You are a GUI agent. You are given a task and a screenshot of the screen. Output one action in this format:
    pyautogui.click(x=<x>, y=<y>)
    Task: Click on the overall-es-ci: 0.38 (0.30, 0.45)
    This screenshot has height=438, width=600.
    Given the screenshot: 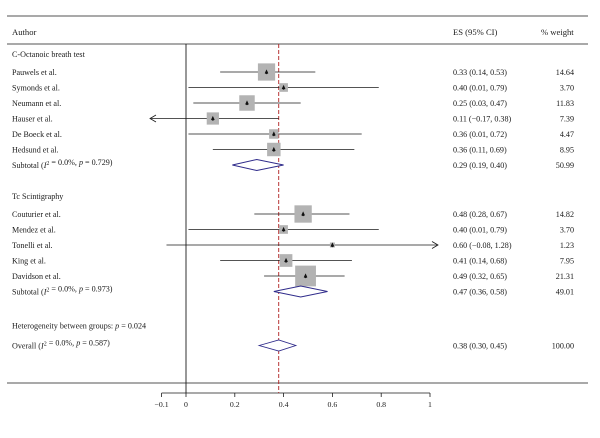 What is the action you would take?
    pyautogui.click(x=480, y=346)
    